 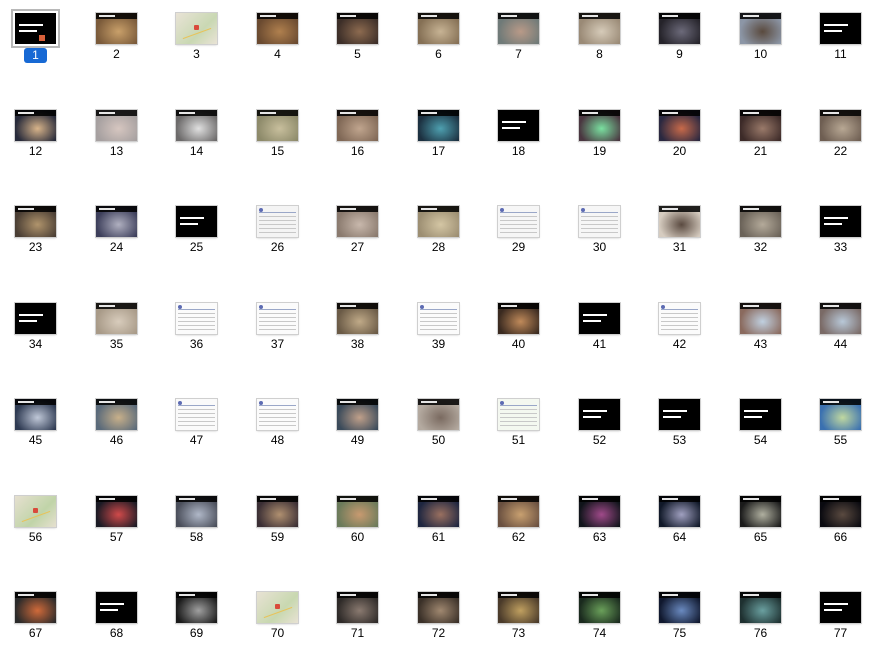 I want to click on slide-thumbnail: 19, so click(x=618, y=141).